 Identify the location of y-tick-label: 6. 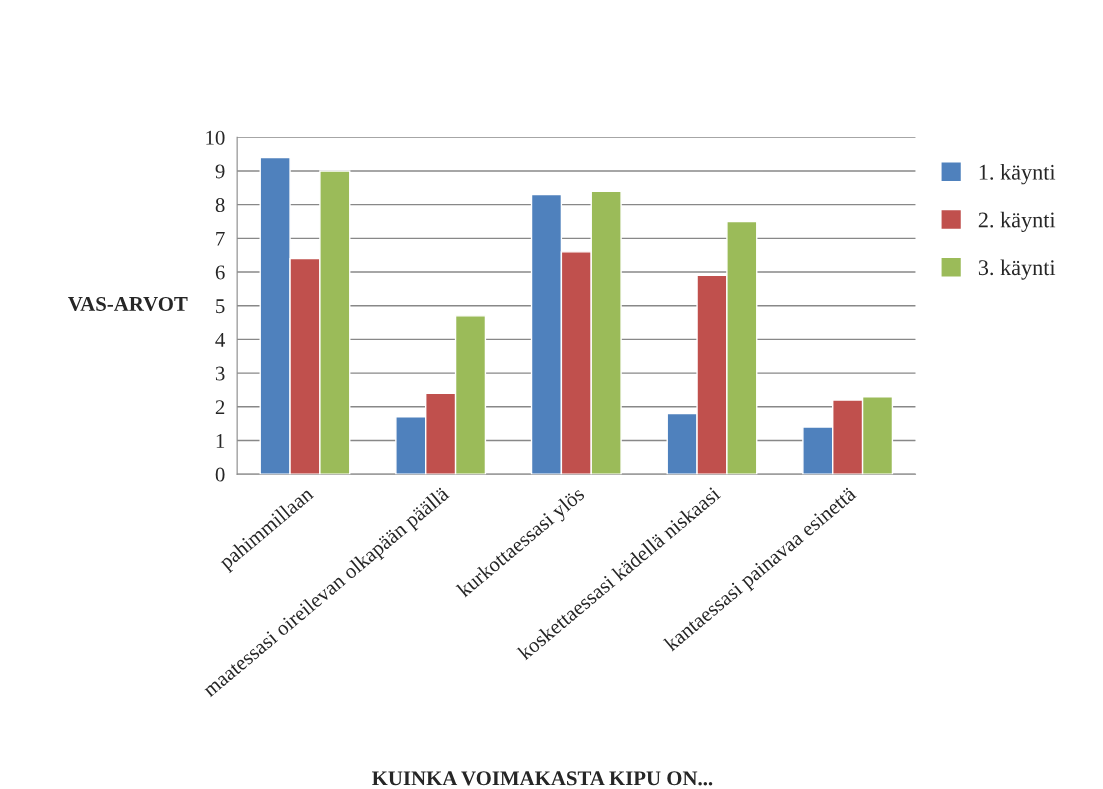
(220, 272).